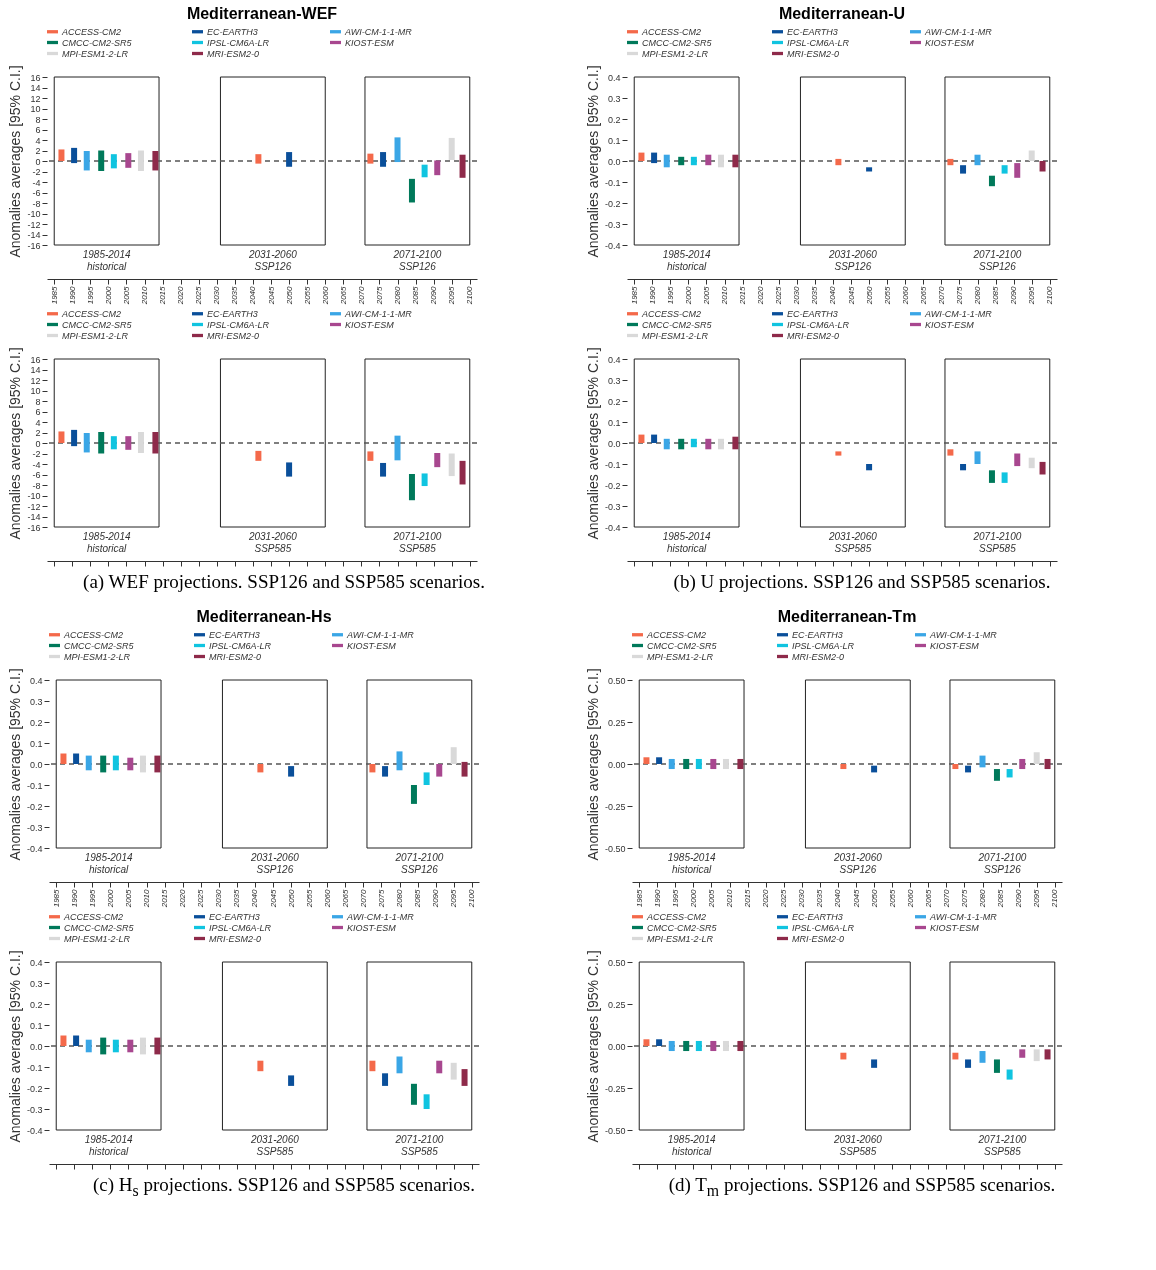  Describe the element at coordinates (838, 898) in the screenshot. I see `x-tick-label: 2040` at that location.